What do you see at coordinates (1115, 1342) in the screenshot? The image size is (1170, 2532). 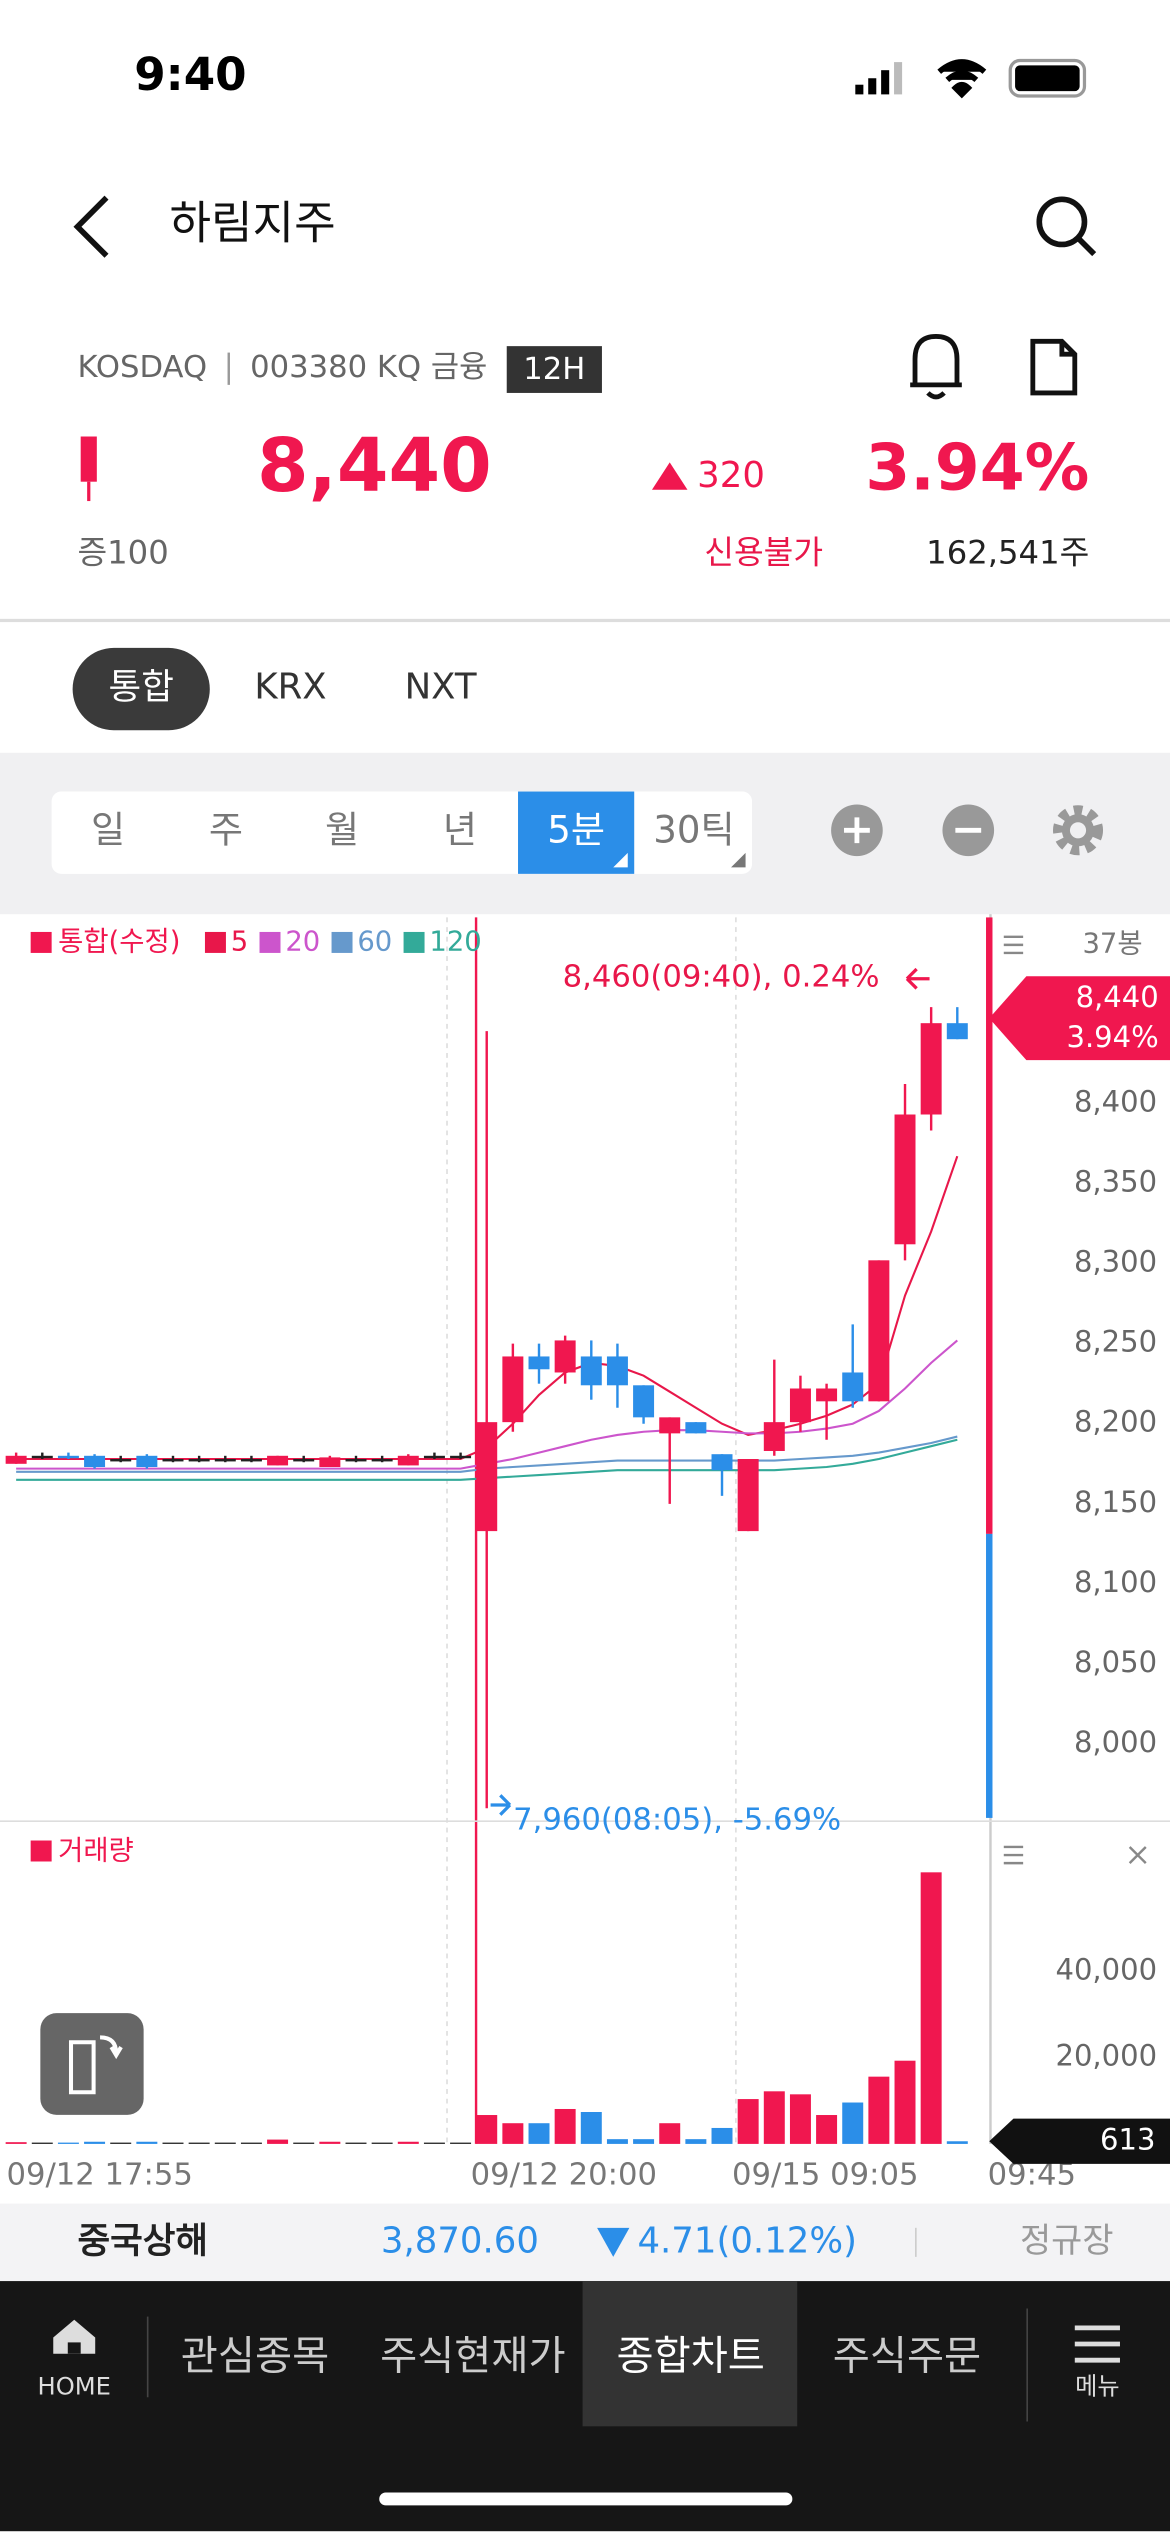 I see `y-tick-label: 8,250` at bounding box center [1115, 1342].